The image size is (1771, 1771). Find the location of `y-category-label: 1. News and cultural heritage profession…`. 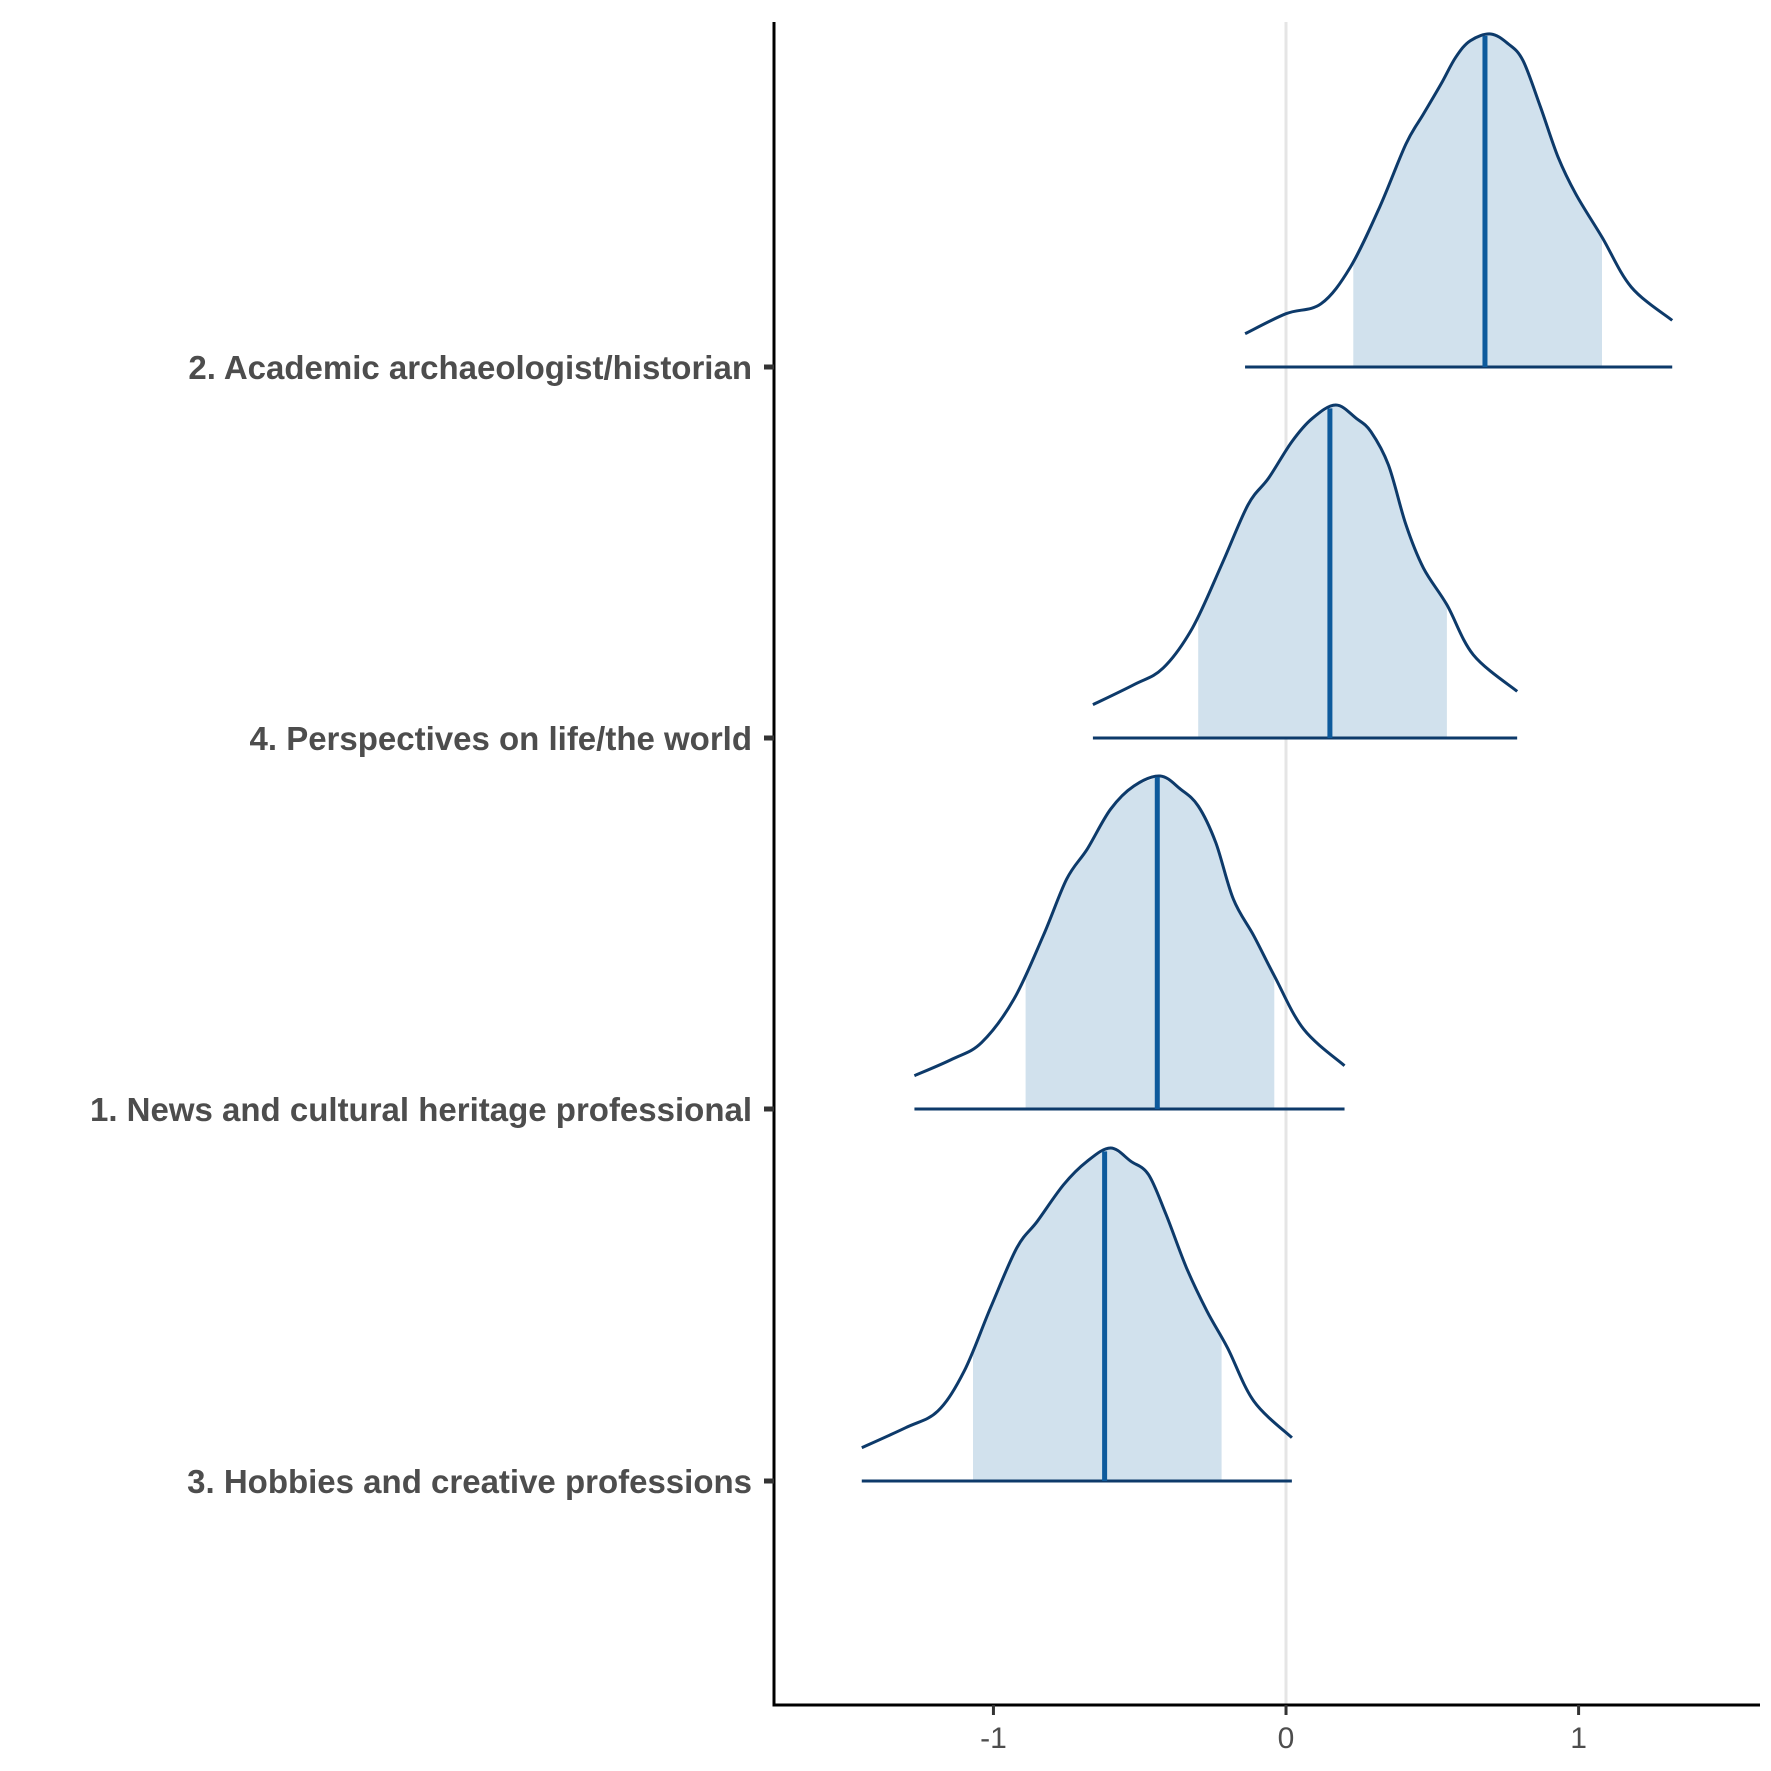

y-category-label: 1. News and cultural heritage profession… is located at coordinates (421, 1109).